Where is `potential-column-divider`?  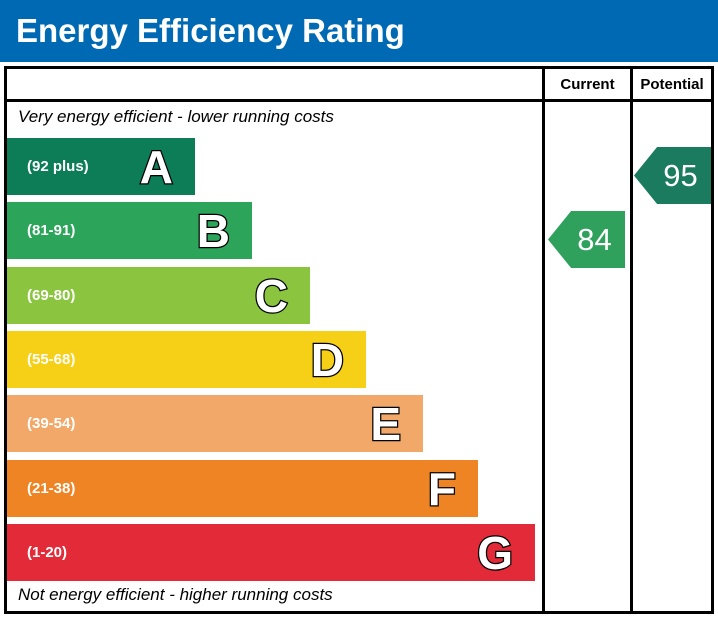
potential-column-divider is located at coordinates (631, 340).